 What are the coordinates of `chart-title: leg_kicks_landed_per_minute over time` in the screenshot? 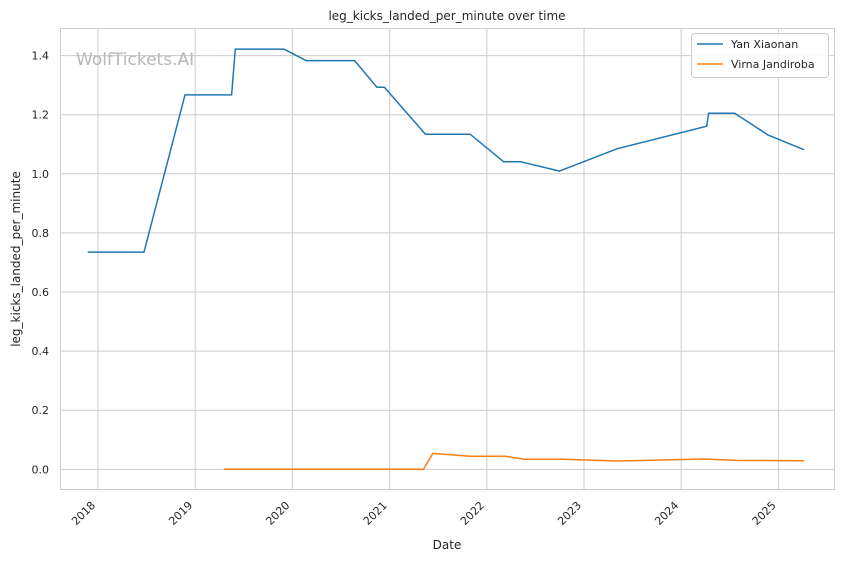 It's located at (446, 16).